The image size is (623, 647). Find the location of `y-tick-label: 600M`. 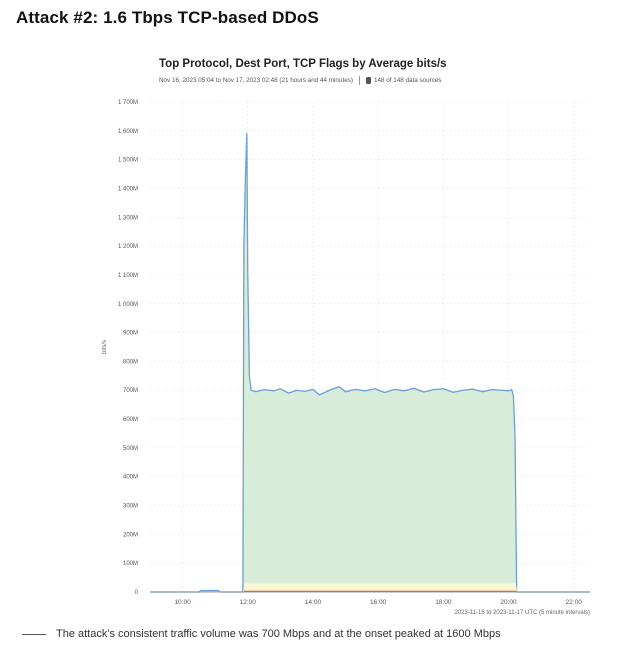

y-tick-label: 600M is located at coordinates (130, 420).